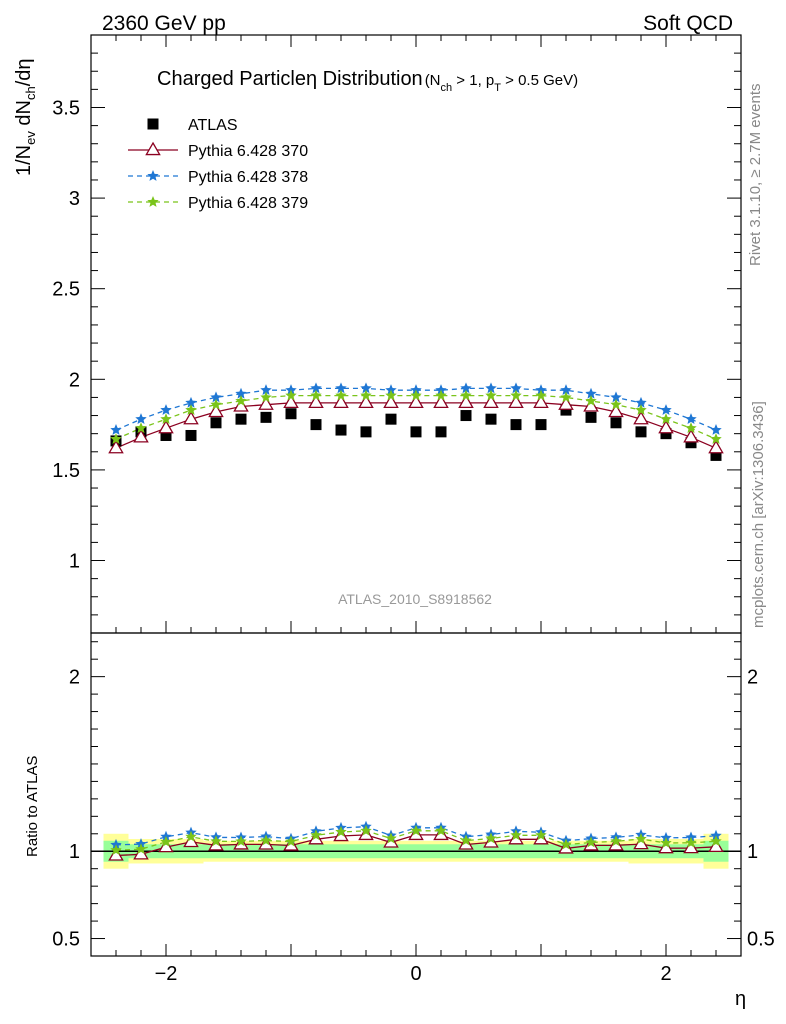 Image resolution: width=786 pixels, height=1024 pixels. Describe the element at coordinates (74, 199) in the screenshot. I see `y-tick-label-main: 3` at that location.